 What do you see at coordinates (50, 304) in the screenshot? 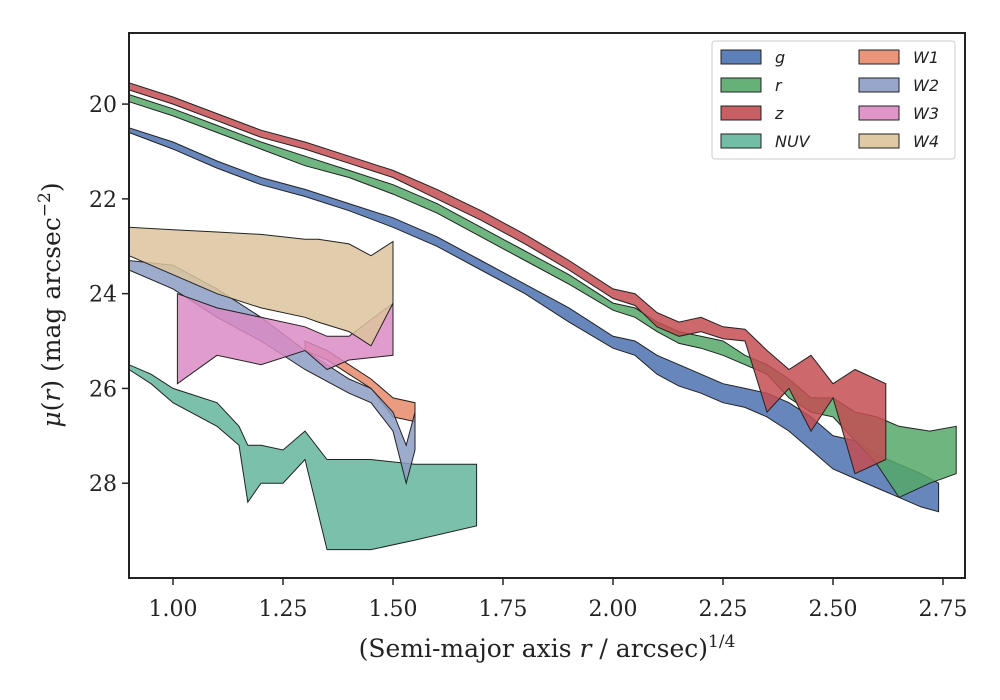
I see `y-axis-label: μ(r) (mag arcsec−2)` at bounding box center [50, 304].